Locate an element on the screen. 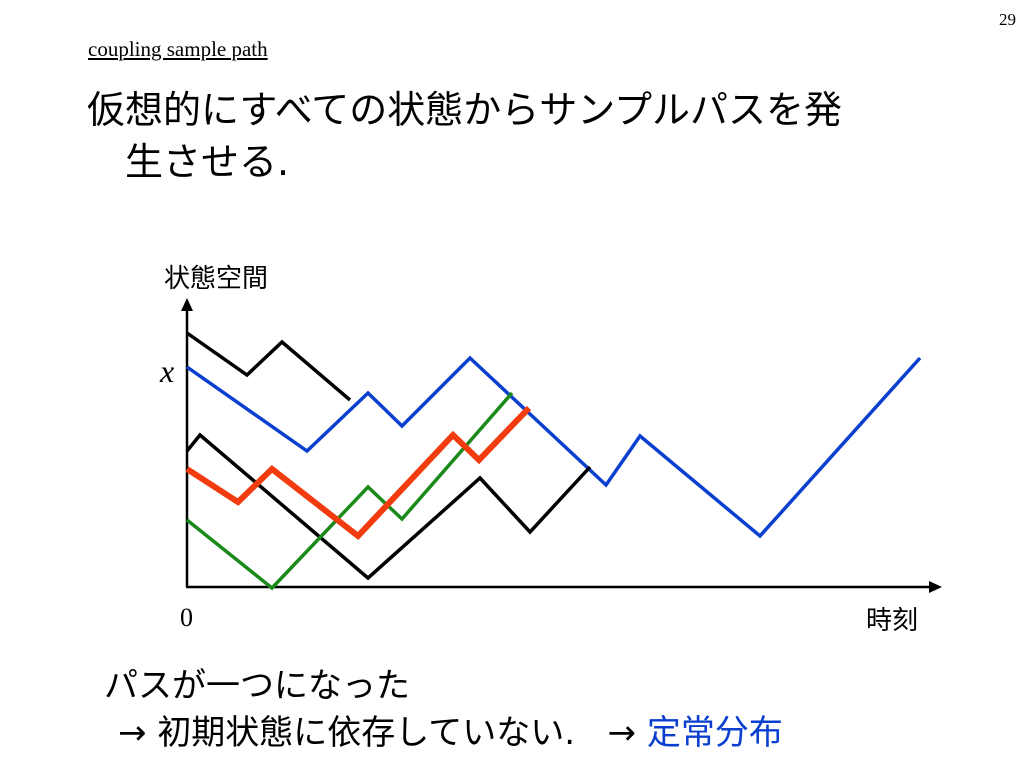  footer-arrow-1: → is located at coordinates (132, 733).